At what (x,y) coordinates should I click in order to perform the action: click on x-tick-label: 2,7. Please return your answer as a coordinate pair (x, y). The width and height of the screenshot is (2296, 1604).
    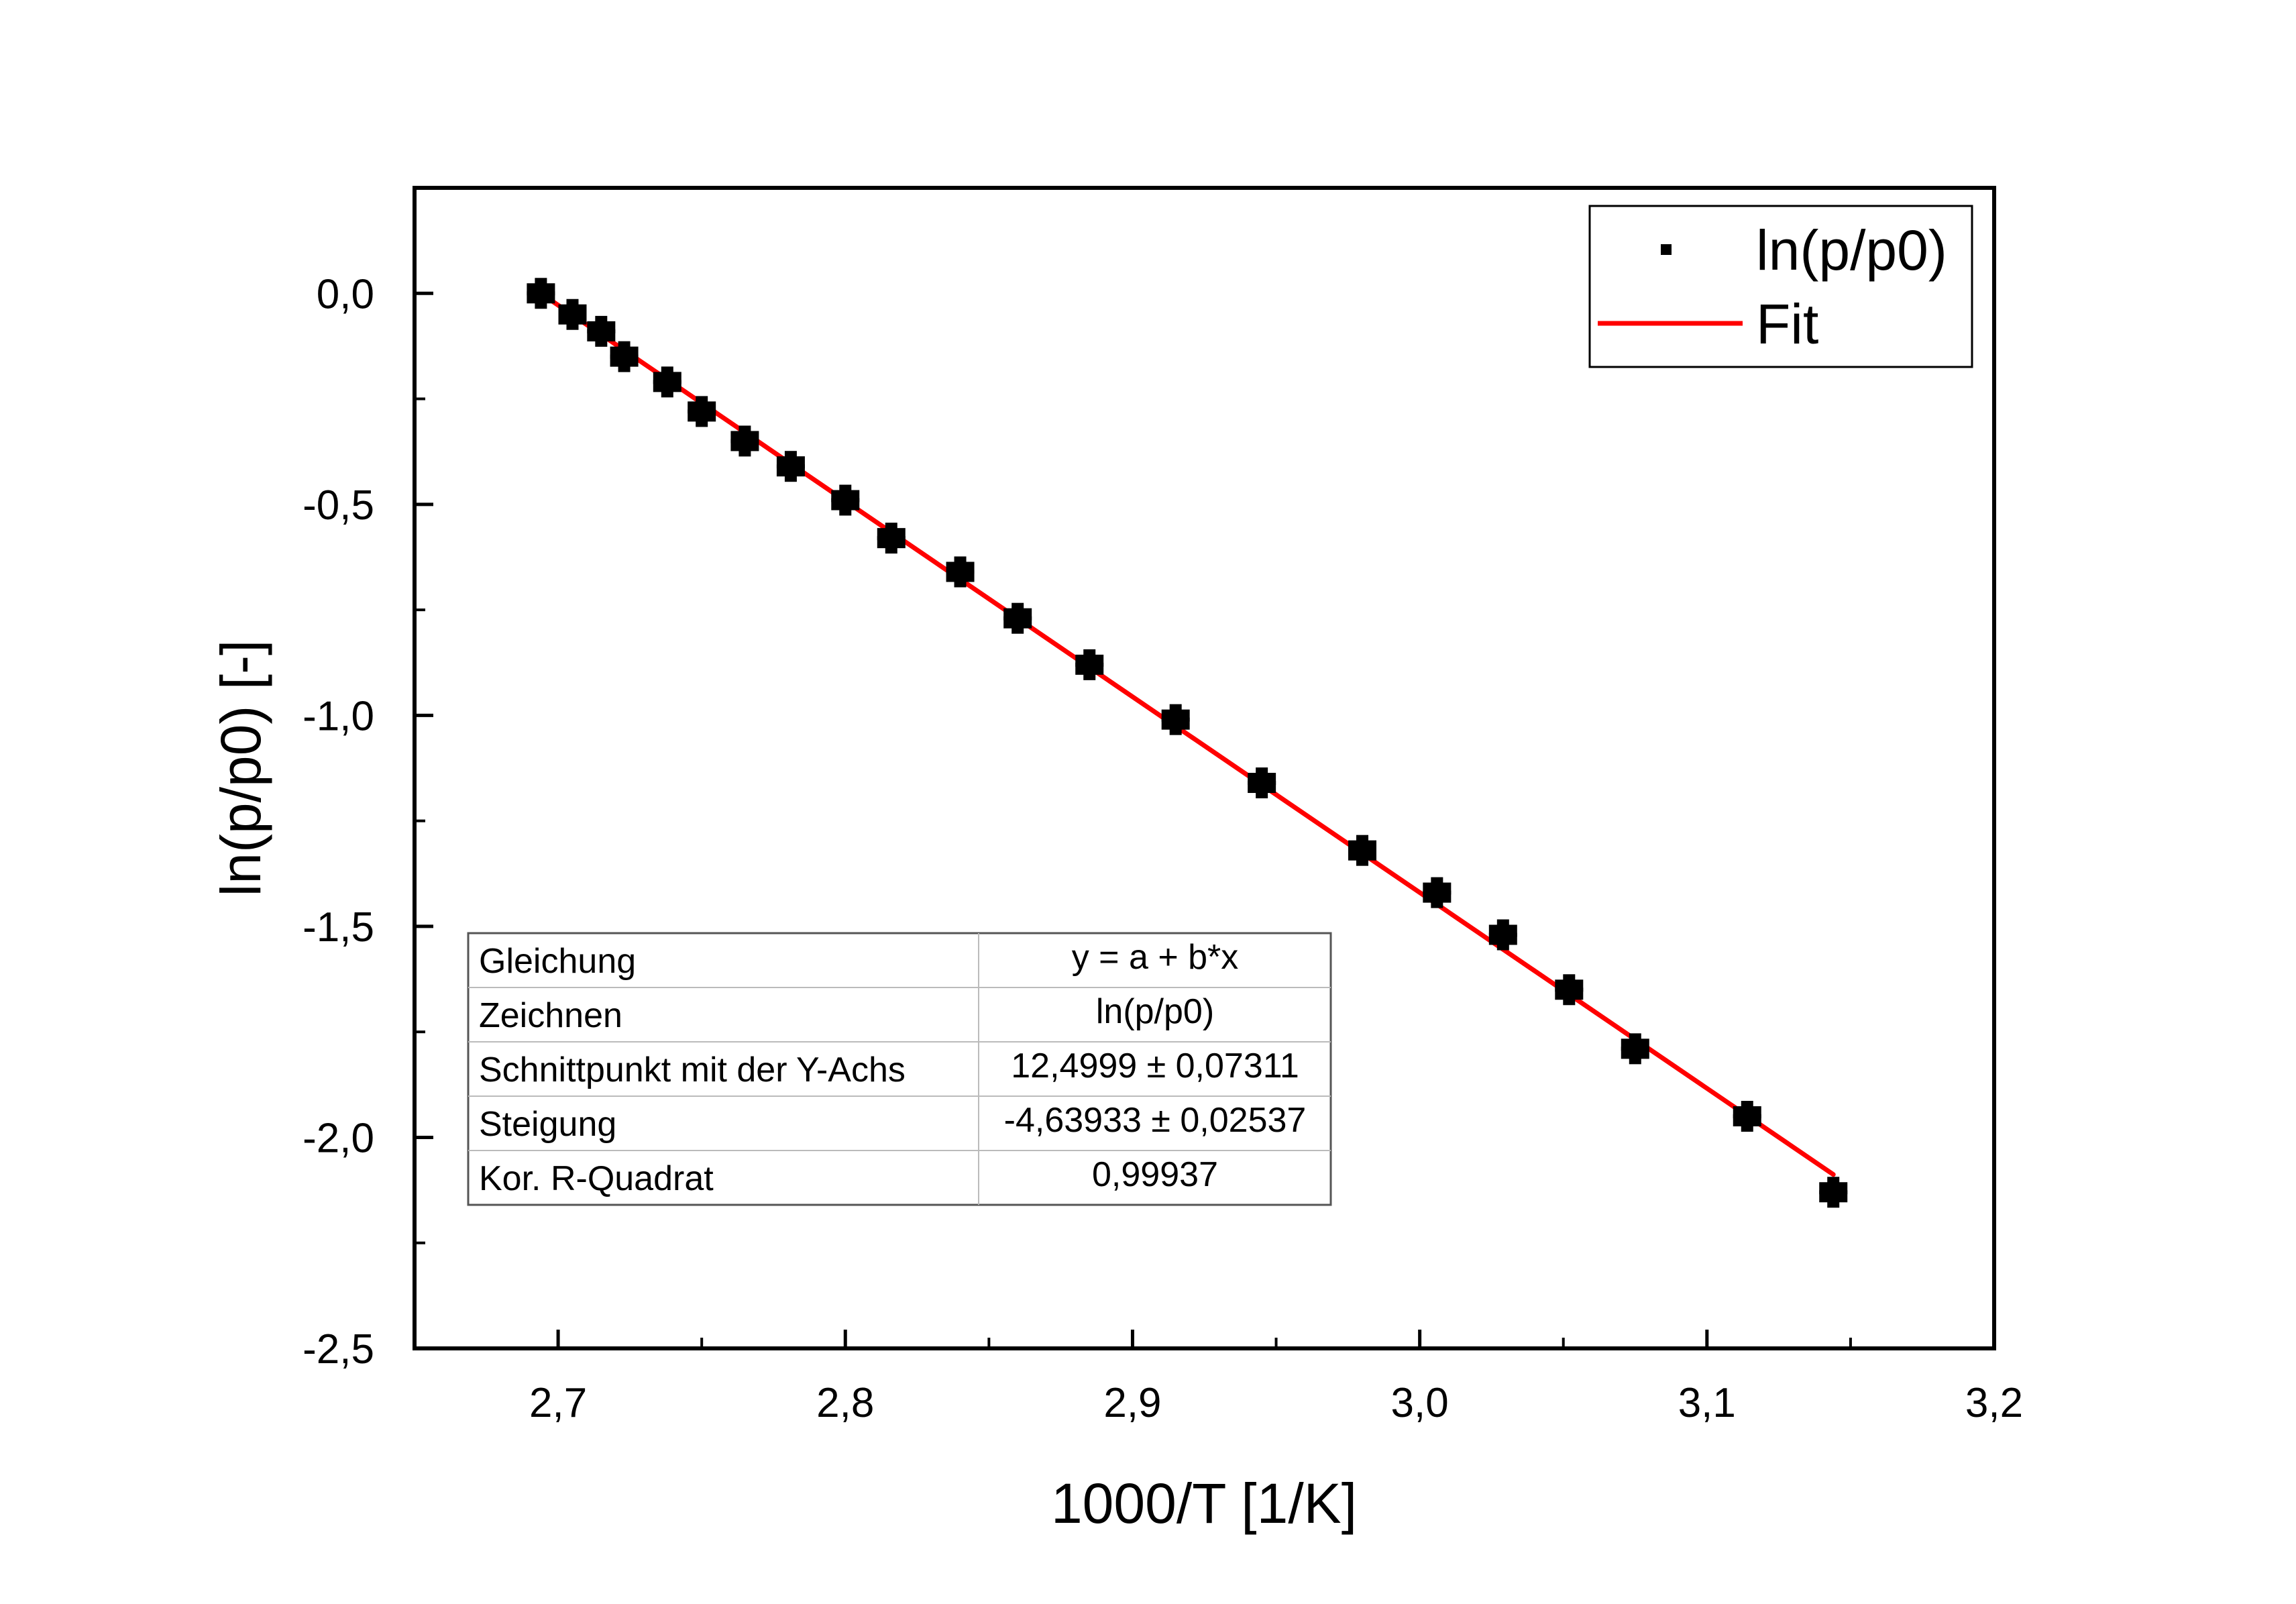
    Looking at the image, I should click on (558, 1403).